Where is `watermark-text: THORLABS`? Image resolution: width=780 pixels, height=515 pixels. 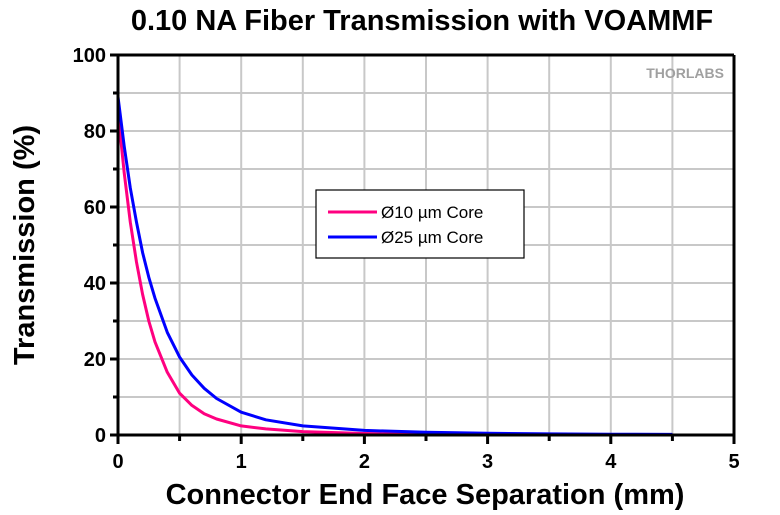
watermark-text: THORLABS is located at coordinates (685, 73).